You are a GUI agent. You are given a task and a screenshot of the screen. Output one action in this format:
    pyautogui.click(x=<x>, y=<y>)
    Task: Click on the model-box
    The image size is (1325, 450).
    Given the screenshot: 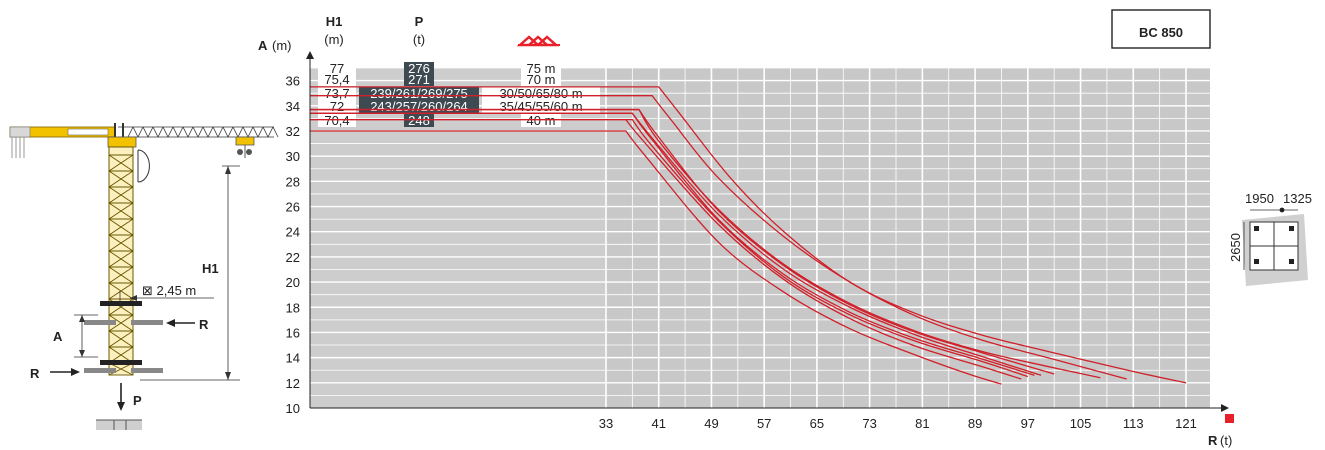 What is the action you would take?
    pyautogui.click(x=1161, y=29)
    